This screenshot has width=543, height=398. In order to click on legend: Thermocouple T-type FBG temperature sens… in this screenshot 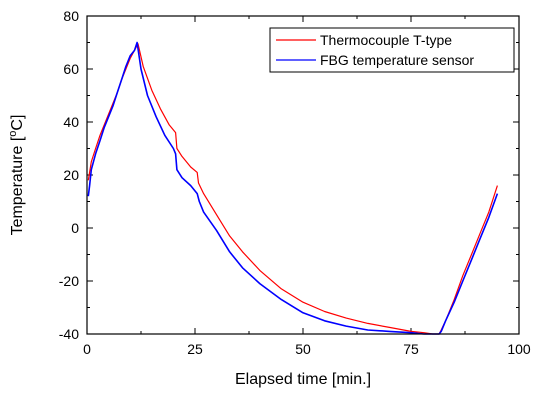, I will do `click(392, 50)`.